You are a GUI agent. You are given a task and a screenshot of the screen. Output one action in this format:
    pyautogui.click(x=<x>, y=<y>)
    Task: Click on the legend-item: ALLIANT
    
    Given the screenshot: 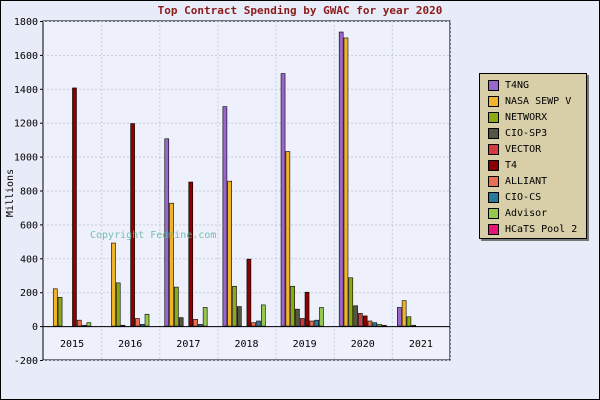 What is the action you would take?
    pyautogui.click(x=517, y=181)
    